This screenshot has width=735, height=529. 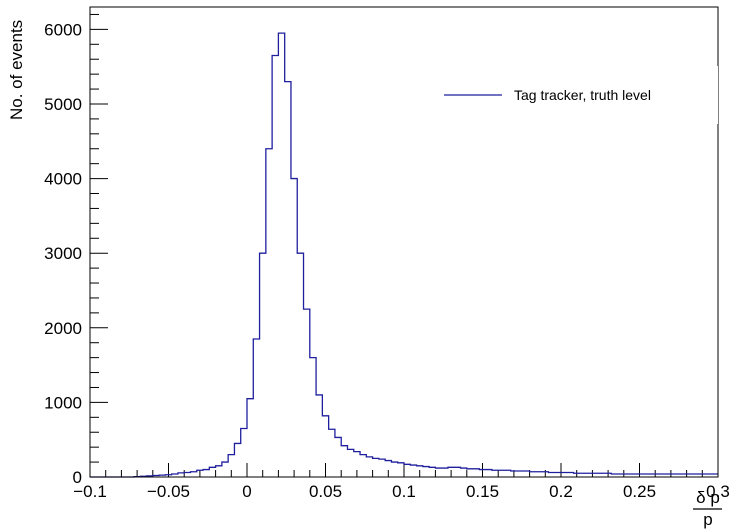 I want to click on legend-label: Tag tracker, truth level, so click(x=582, y=95).